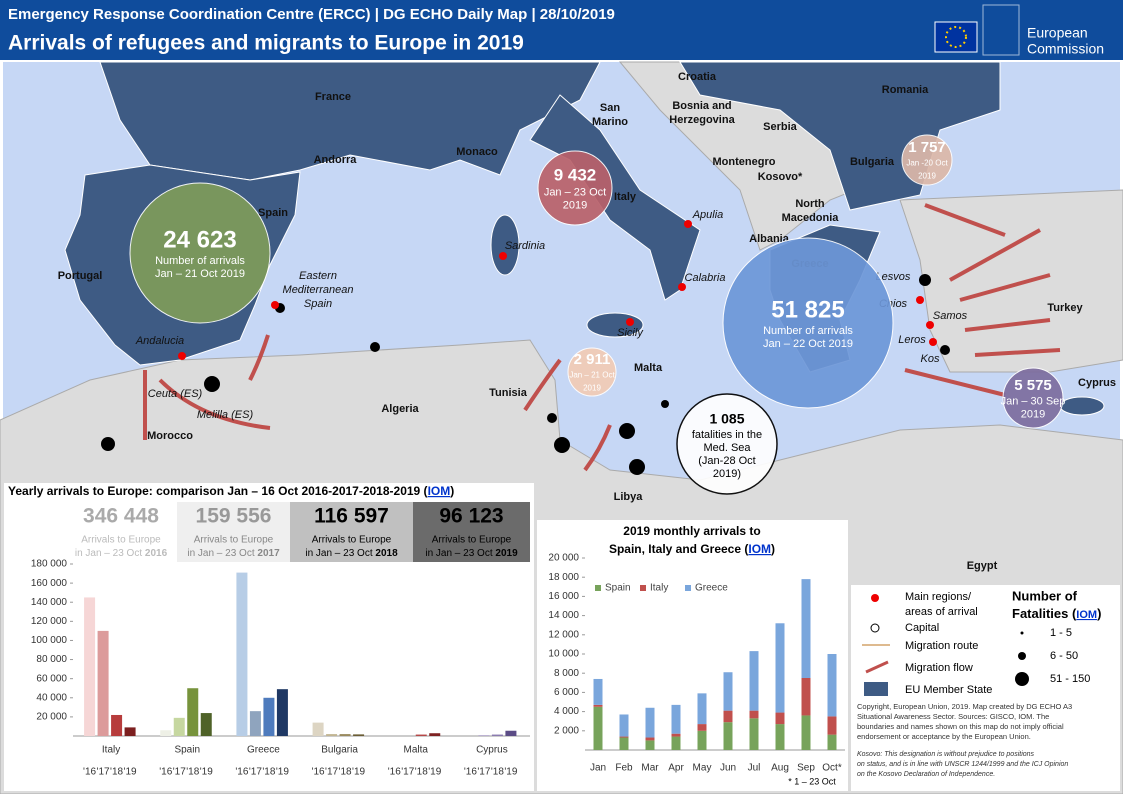 The height and width of the screenshot is (794, 1123). I want to click on legend-size-label: 6 - 50, so click(1064, 656).